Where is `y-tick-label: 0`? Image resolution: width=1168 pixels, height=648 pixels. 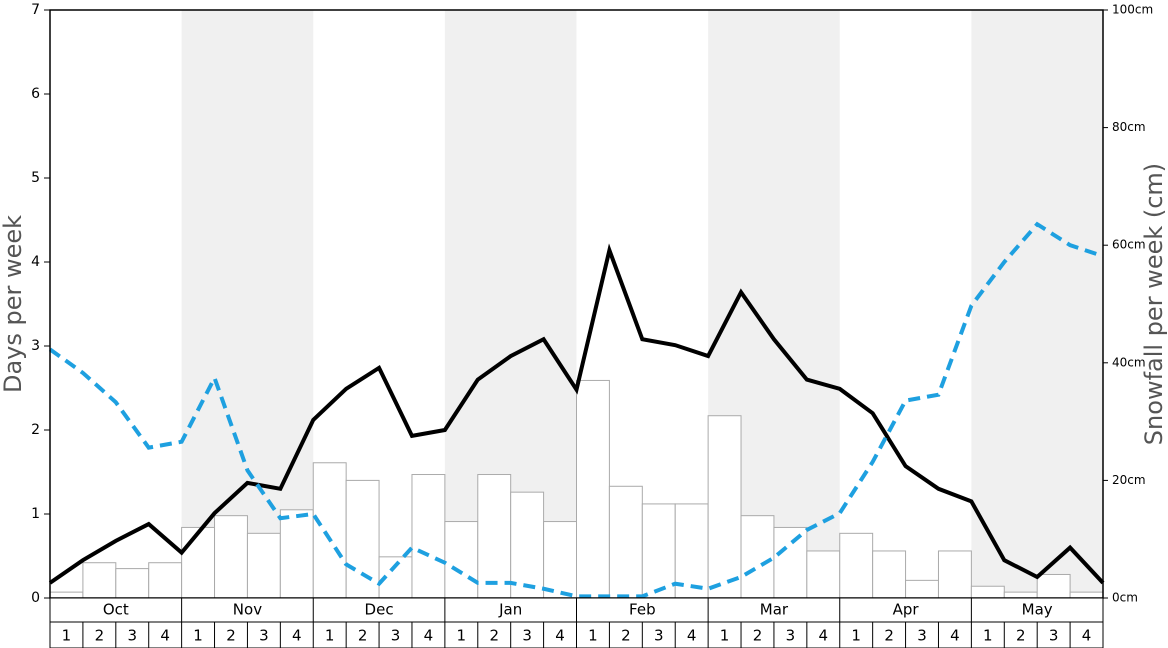 y-tick-label: 0 is located at coordinates (35, 598).